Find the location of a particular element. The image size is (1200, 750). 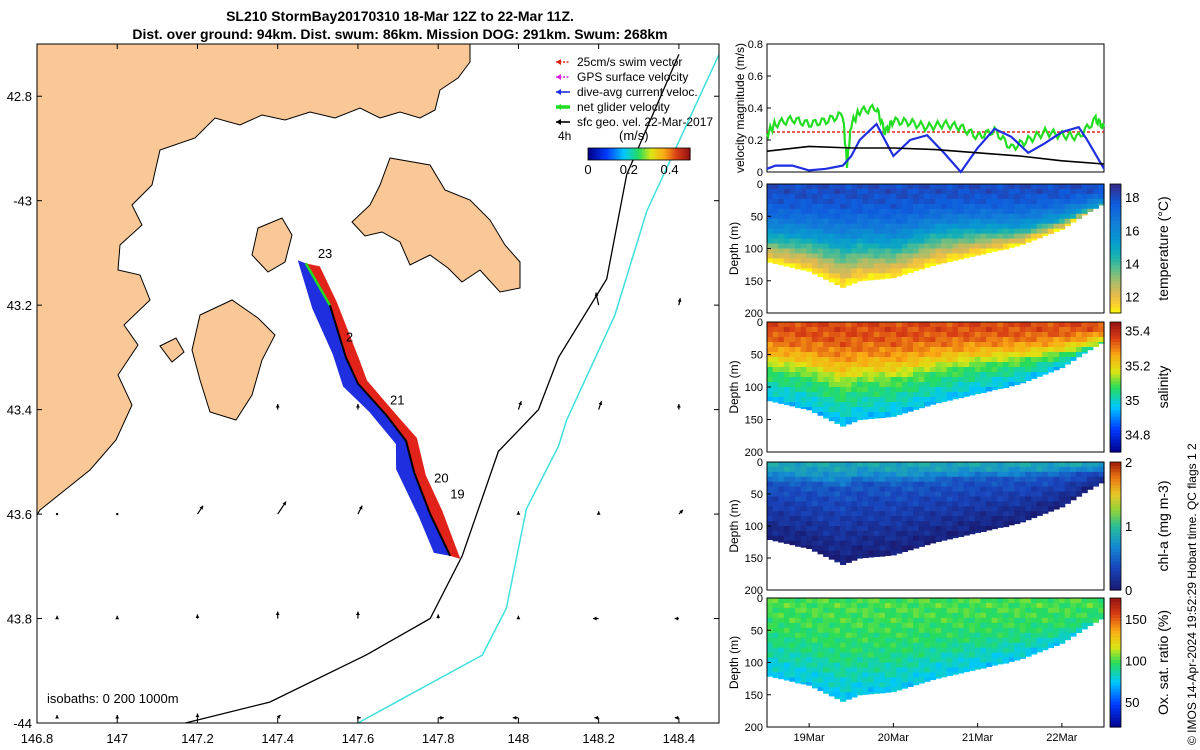

map-y-tick-label: 43.4 is located at coordinates (19, 410).